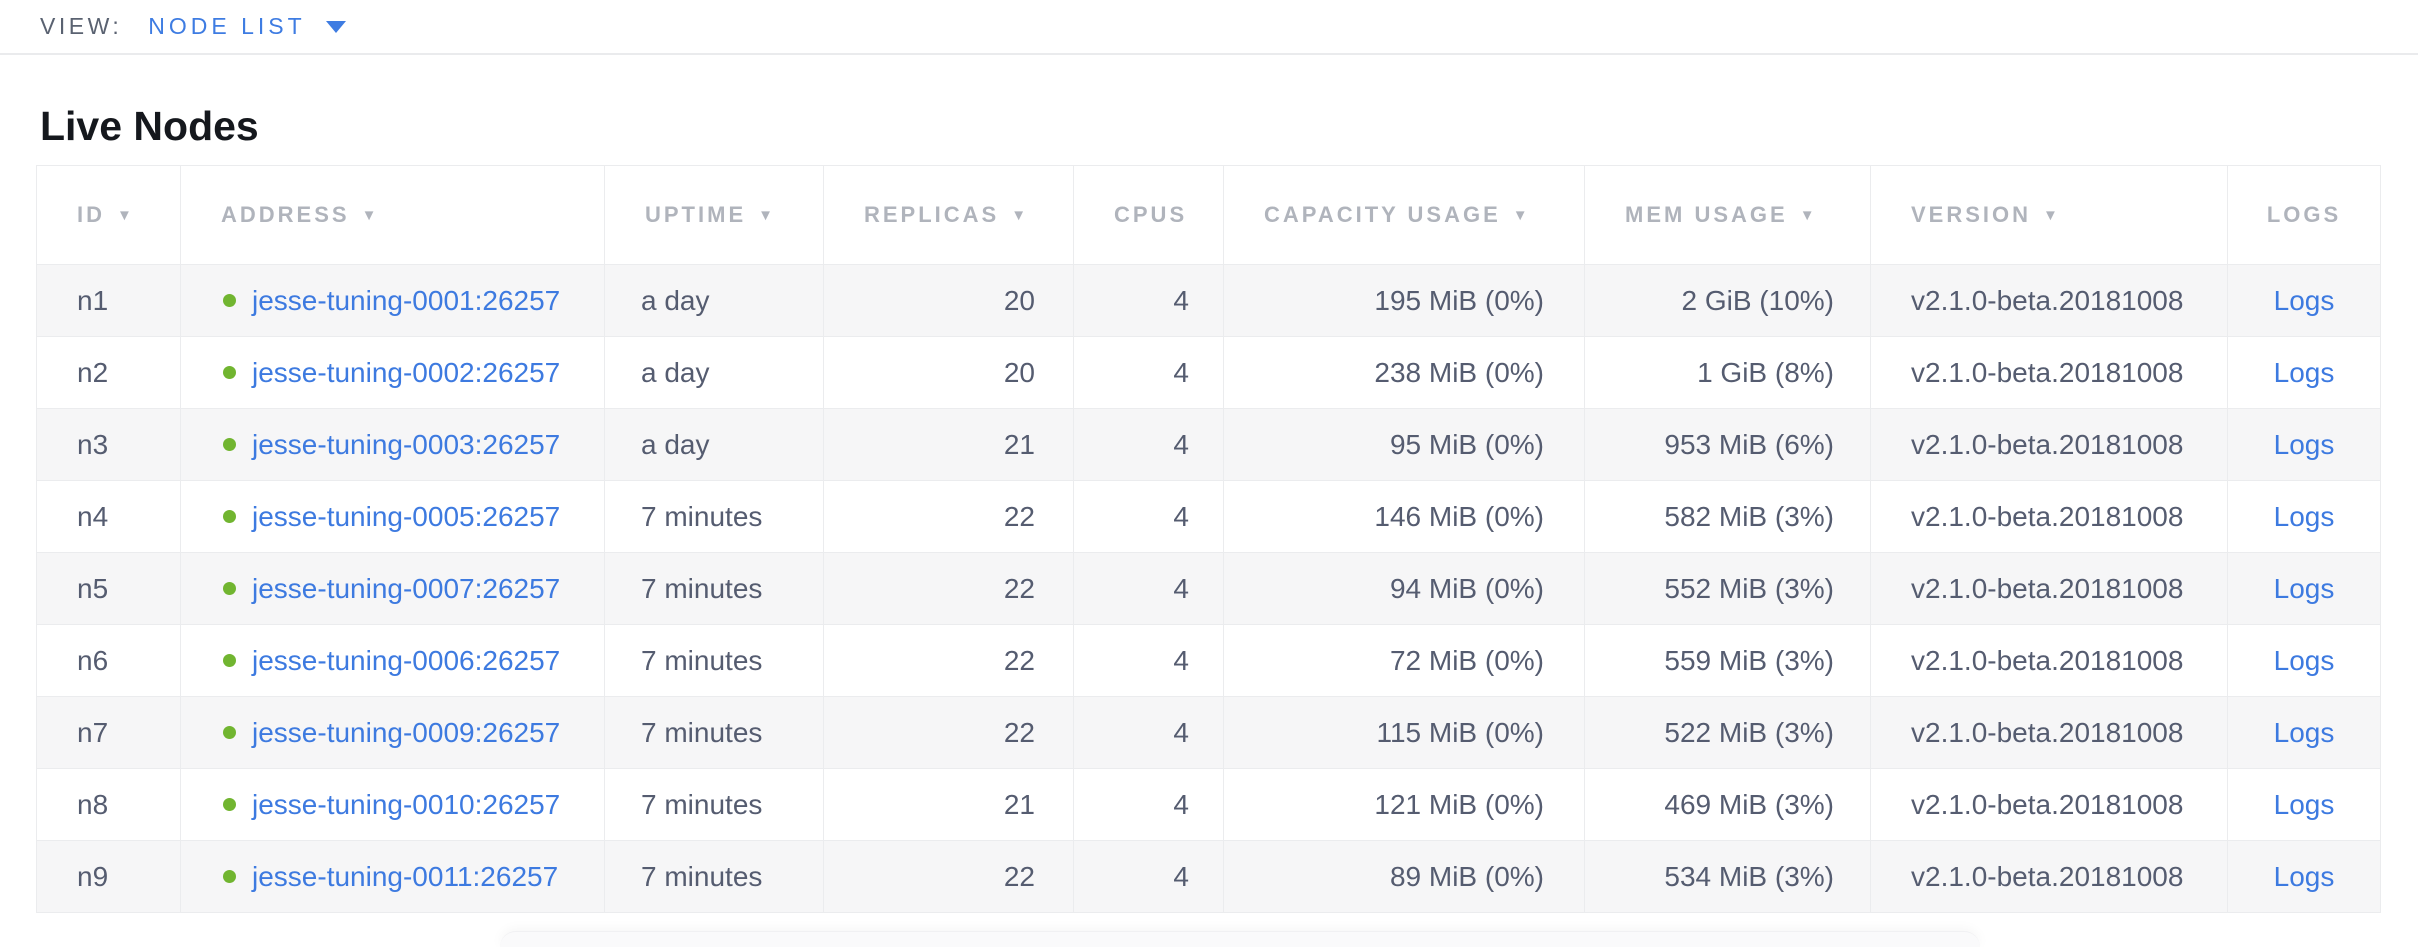 This screenshot has width=2418, height=947. Describe the element at coordinates (1727, 444) in the screenshot. I see `node-mem-usage: 953 MiB (6%)` at that location.